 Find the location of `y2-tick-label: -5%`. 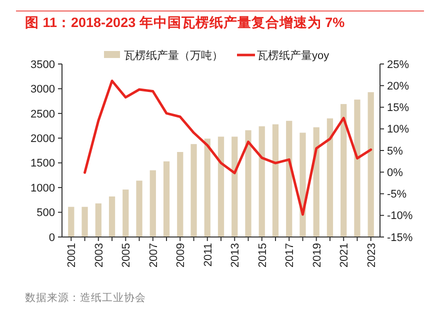

y2-tick-label: -5% is located at coordinates (397, 194).